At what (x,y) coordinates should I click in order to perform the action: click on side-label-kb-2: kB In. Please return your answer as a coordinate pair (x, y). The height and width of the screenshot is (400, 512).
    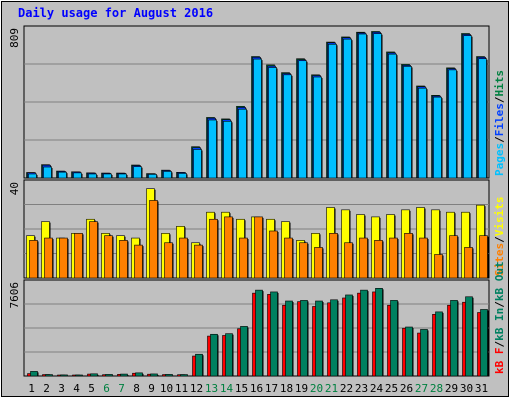
    Looking at the image, I should click on (499, 324).